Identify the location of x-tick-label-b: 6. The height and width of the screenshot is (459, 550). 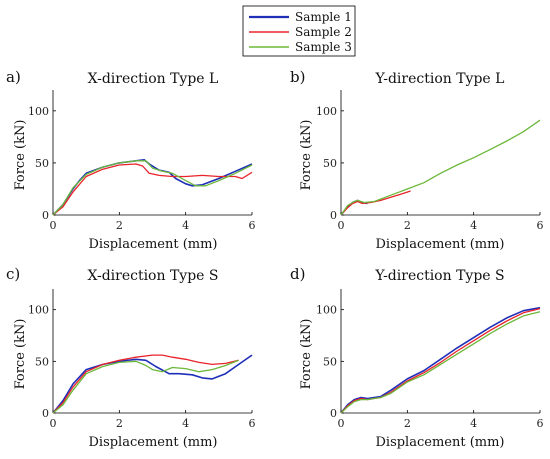
(540, 225).